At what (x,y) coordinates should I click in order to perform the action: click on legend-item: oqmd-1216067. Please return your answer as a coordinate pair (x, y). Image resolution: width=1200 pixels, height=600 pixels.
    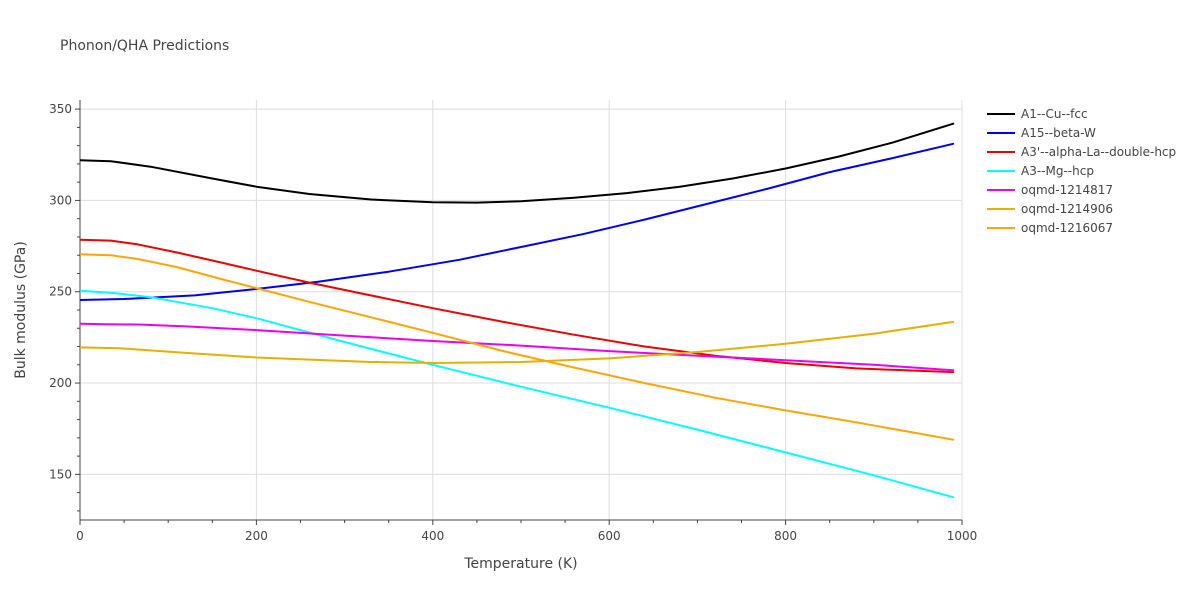
    Looking at the image, I should click on (1050, 228).